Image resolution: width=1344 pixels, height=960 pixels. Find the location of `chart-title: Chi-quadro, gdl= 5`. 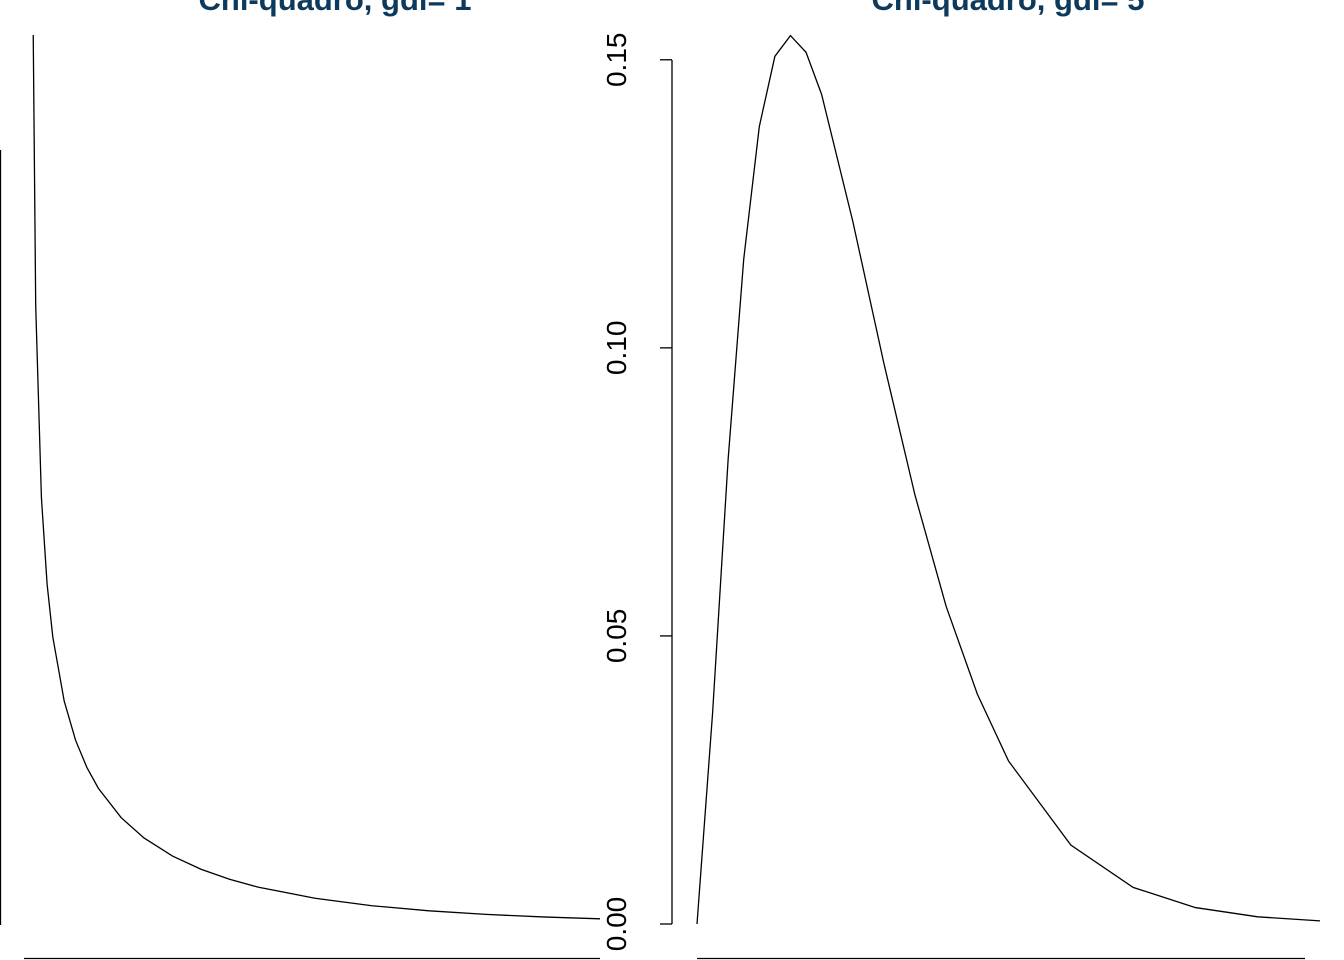

chart-title: Chi-quadro, gdl= 5 is located at coordinates (1008, 8).